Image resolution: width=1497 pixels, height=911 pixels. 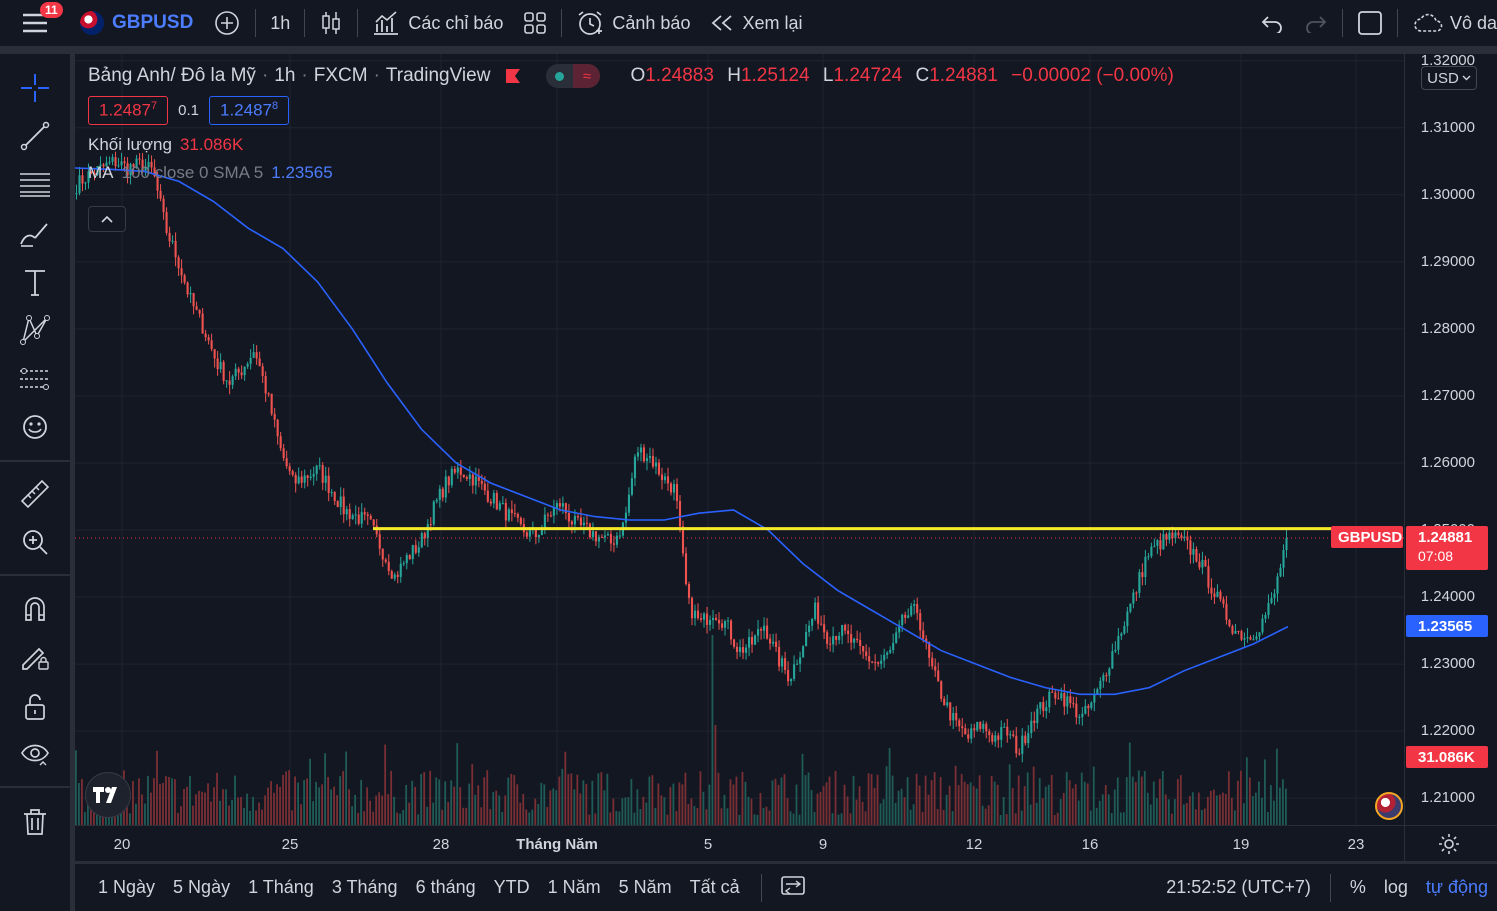 What do you see at coordinates (1241, 844) in the screenshot?
I see `time-label: 19` at bounding box center [1241, 844].